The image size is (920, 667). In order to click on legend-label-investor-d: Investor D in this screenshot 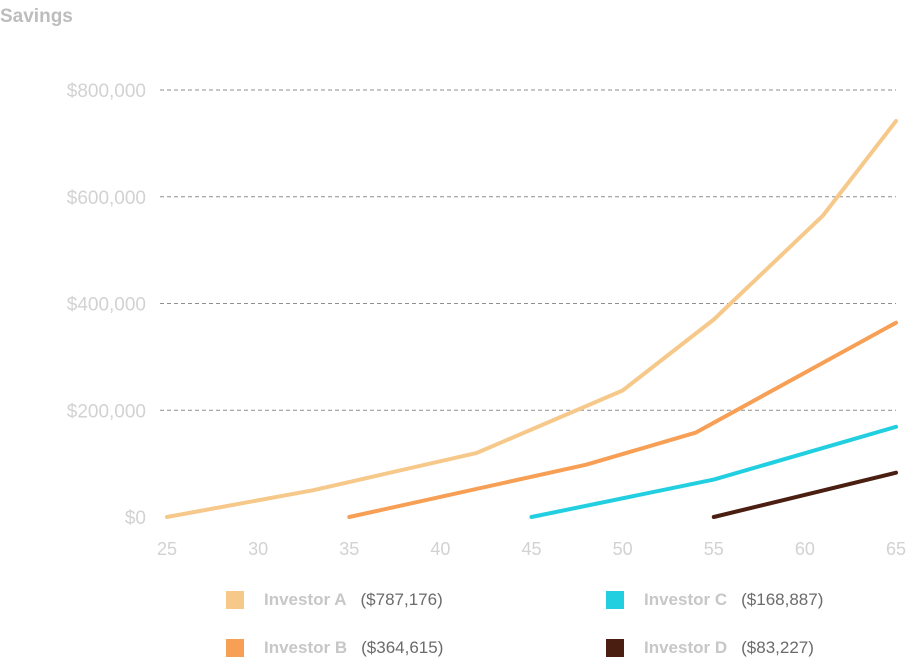, I will do `click(686, 647)`.